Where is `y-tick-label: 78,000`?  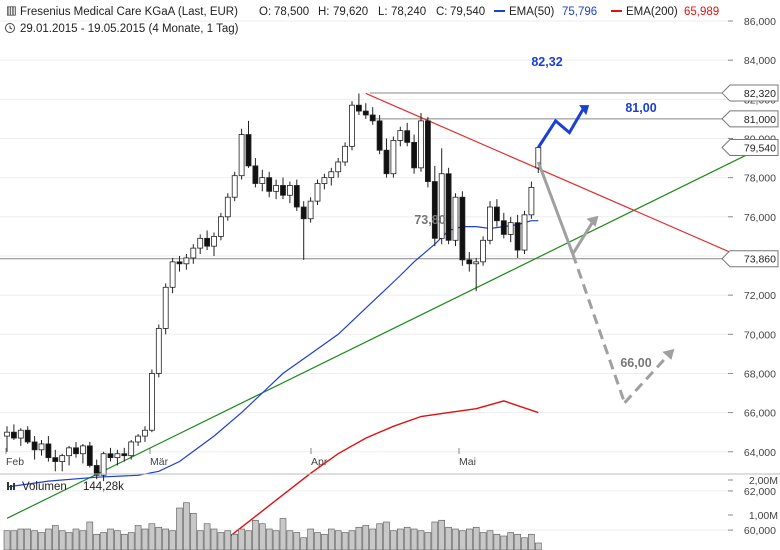
y-tick-label: 78,000 is located at coordinates (760, 179).